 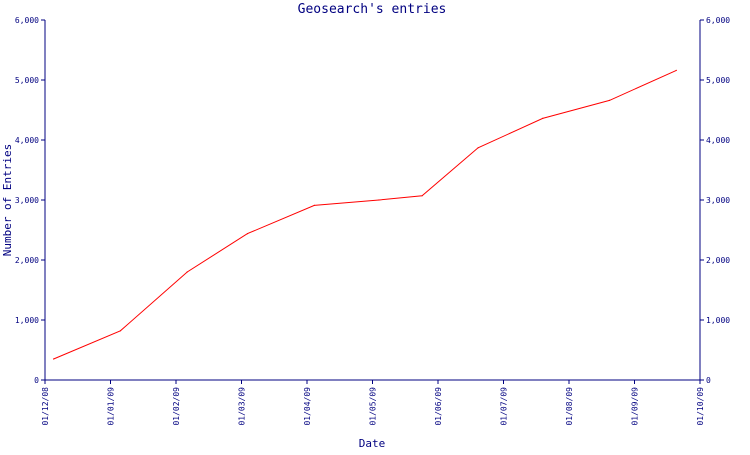 What do you see at coordinates (27, 260) in the screenshot?
I see `y-tick-label-left: 2,000` at bounding box center [27, 260].